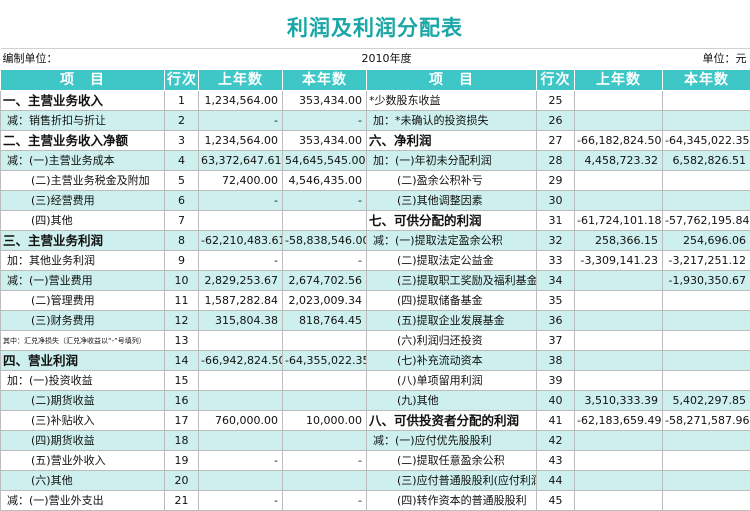 The height and width of the screenshot is (511, 750). Describe the element at coordinates (182, 461) in the screenshot. I see `cell-line-left: 19` at that location.